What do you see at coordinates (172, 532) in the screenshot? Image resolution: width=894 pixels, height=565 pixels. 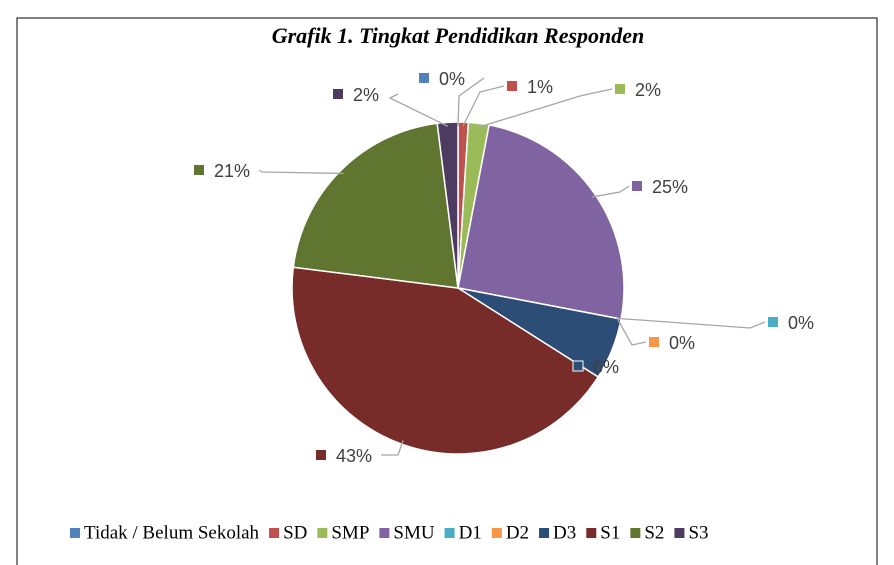 I see `legend-label: Tidak / Belum Sekolah` at bounding box center [172, 532].